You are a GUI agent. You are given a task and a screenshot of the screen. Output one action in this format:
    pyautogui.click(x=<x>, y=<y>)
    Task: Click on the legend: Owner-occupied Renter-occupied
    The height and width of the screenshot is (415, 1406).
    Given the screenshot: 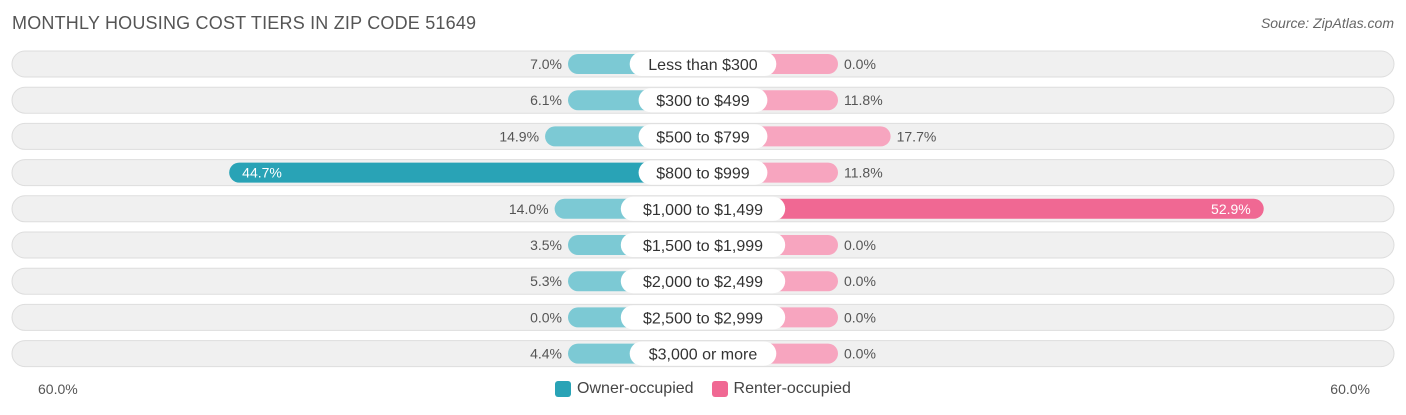 What is the action you would take?
    pyautogui.click(x=703, y=389)
    